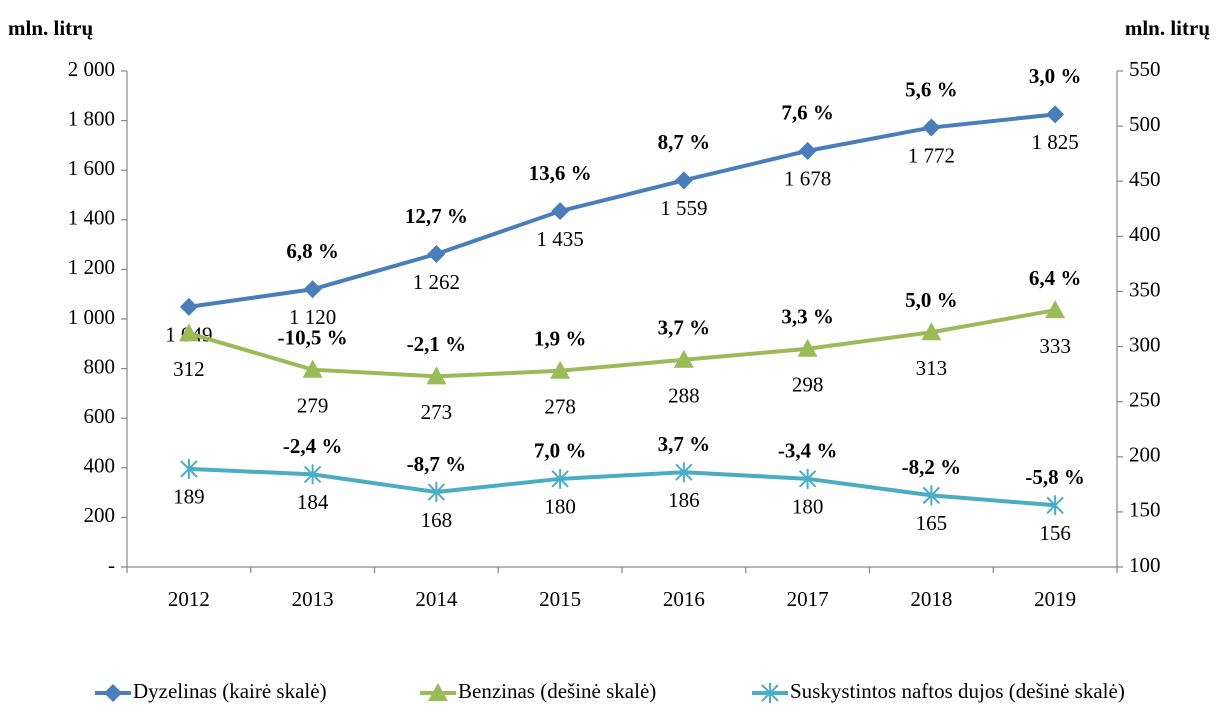 Image resolution: width=1217 pixels, height=715 pixels. I want to click on x-tick-label: 2019, so click(1055, 599).